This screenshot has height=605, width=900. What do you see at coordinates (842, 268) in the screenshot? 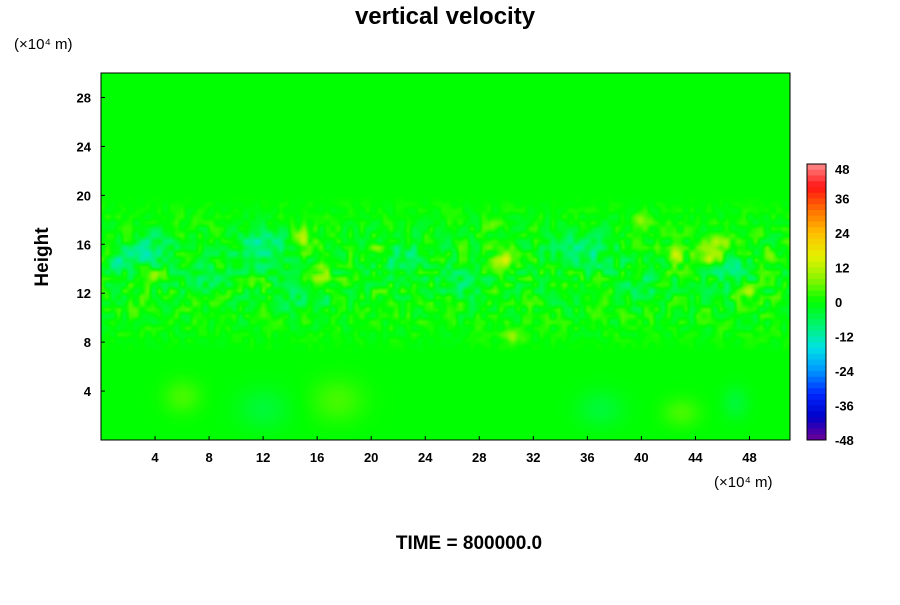
I see `colorbar-tick-label: 12` at bounding box center [842, 268].